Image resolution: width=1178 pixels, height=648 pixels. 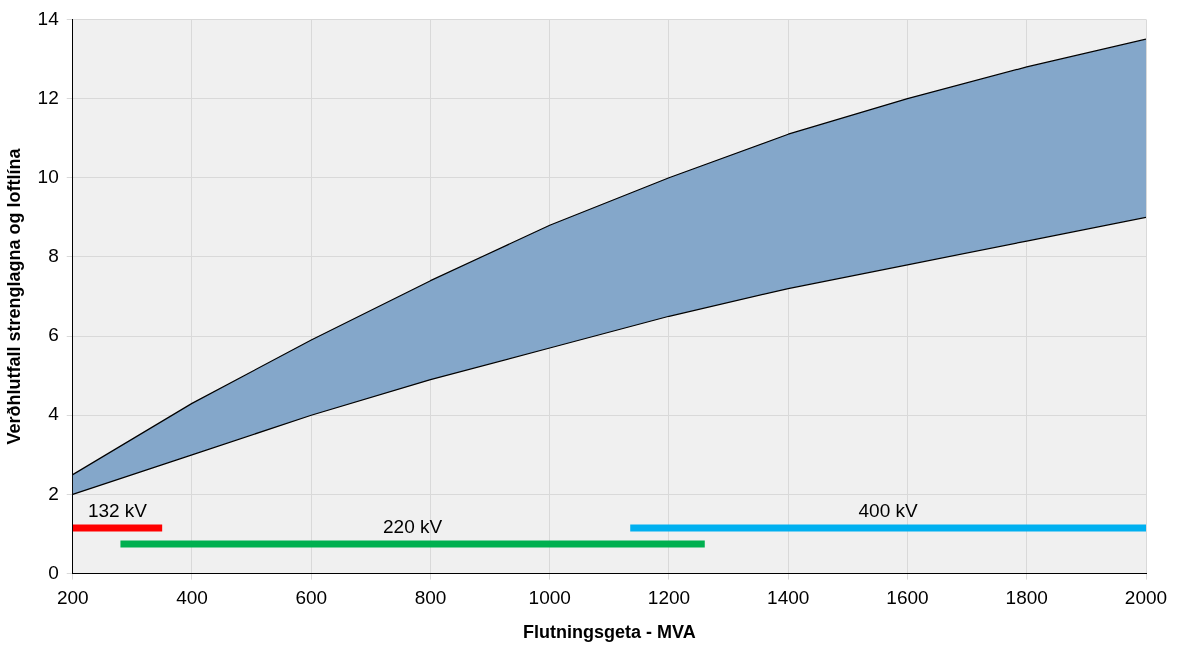 What do you see at coordinates (549, 598) in the screenshot?
I see `x-tick-label: 1000` at bounding box center [549, 598].